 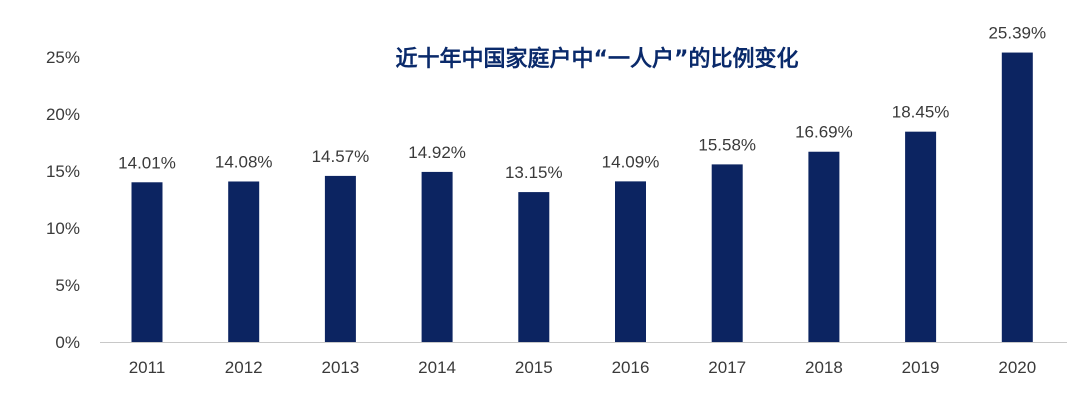 I want to click on data-label: 14.92%, so click(x=437, y=152).